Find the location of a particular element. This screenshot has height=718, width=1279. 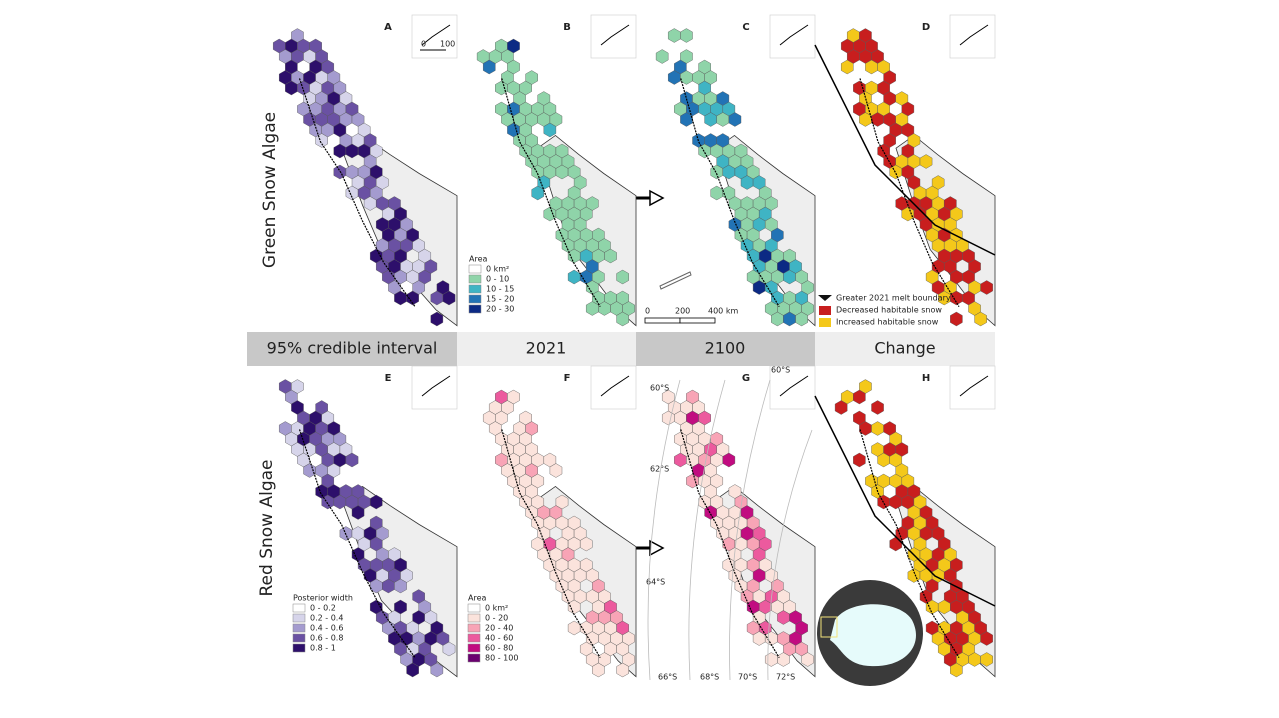

latitude-label: 62°S is located at coordinates (659, 469).